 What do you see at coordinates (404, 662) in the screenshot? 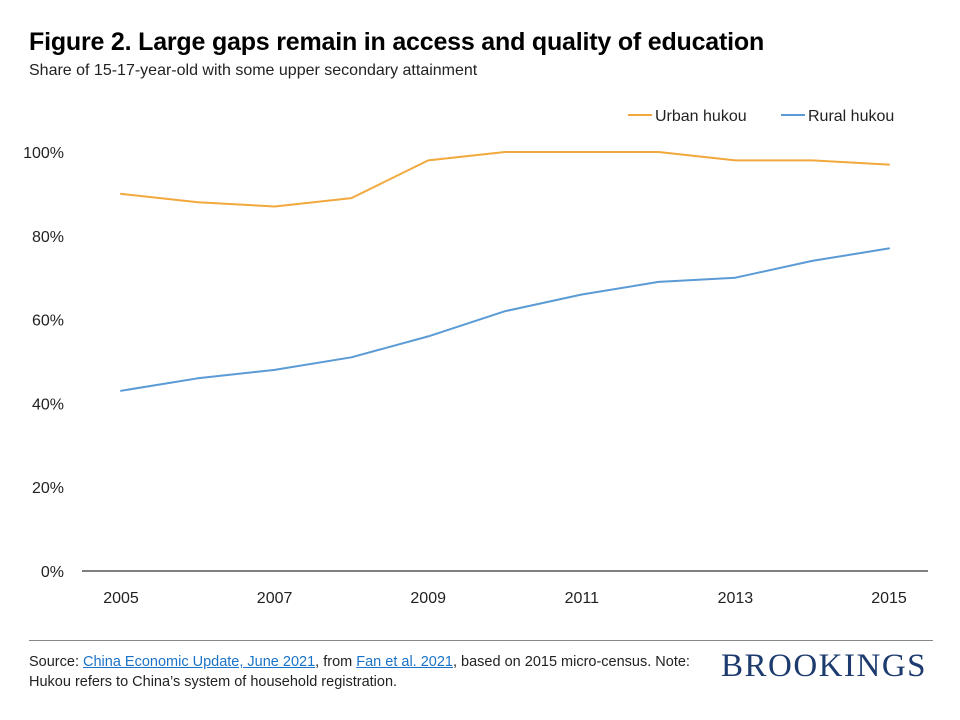
I see `source-link-fan-et-al: Fan et al. 2021` at bounding box center [404, 662].